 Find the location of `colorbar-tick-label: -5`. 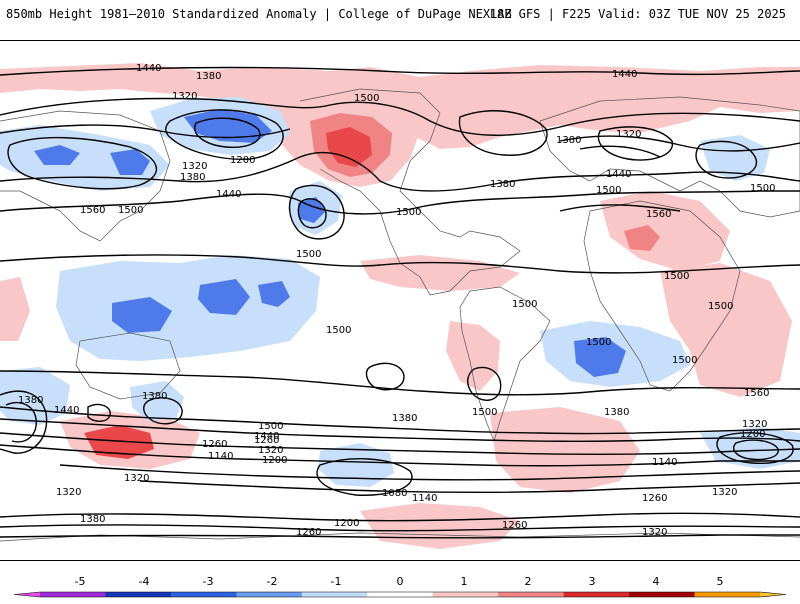

colorbar-tick-label: -5 is located at coordinates (80, 581).